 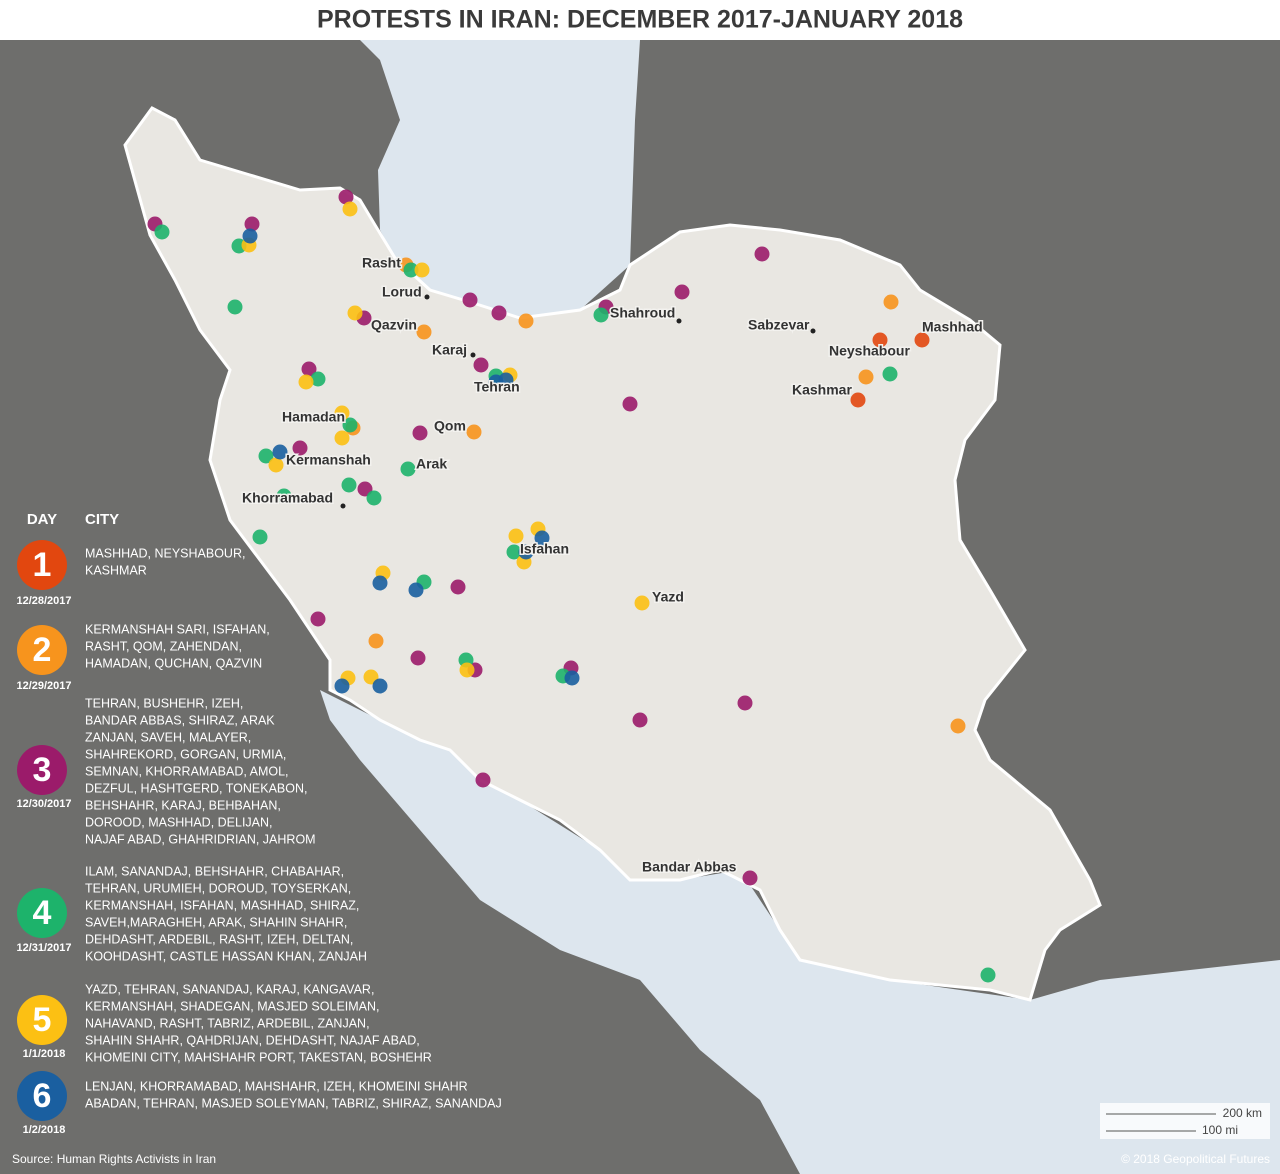 I want to click on legend-day: 5, so click(x=42, y=1020).